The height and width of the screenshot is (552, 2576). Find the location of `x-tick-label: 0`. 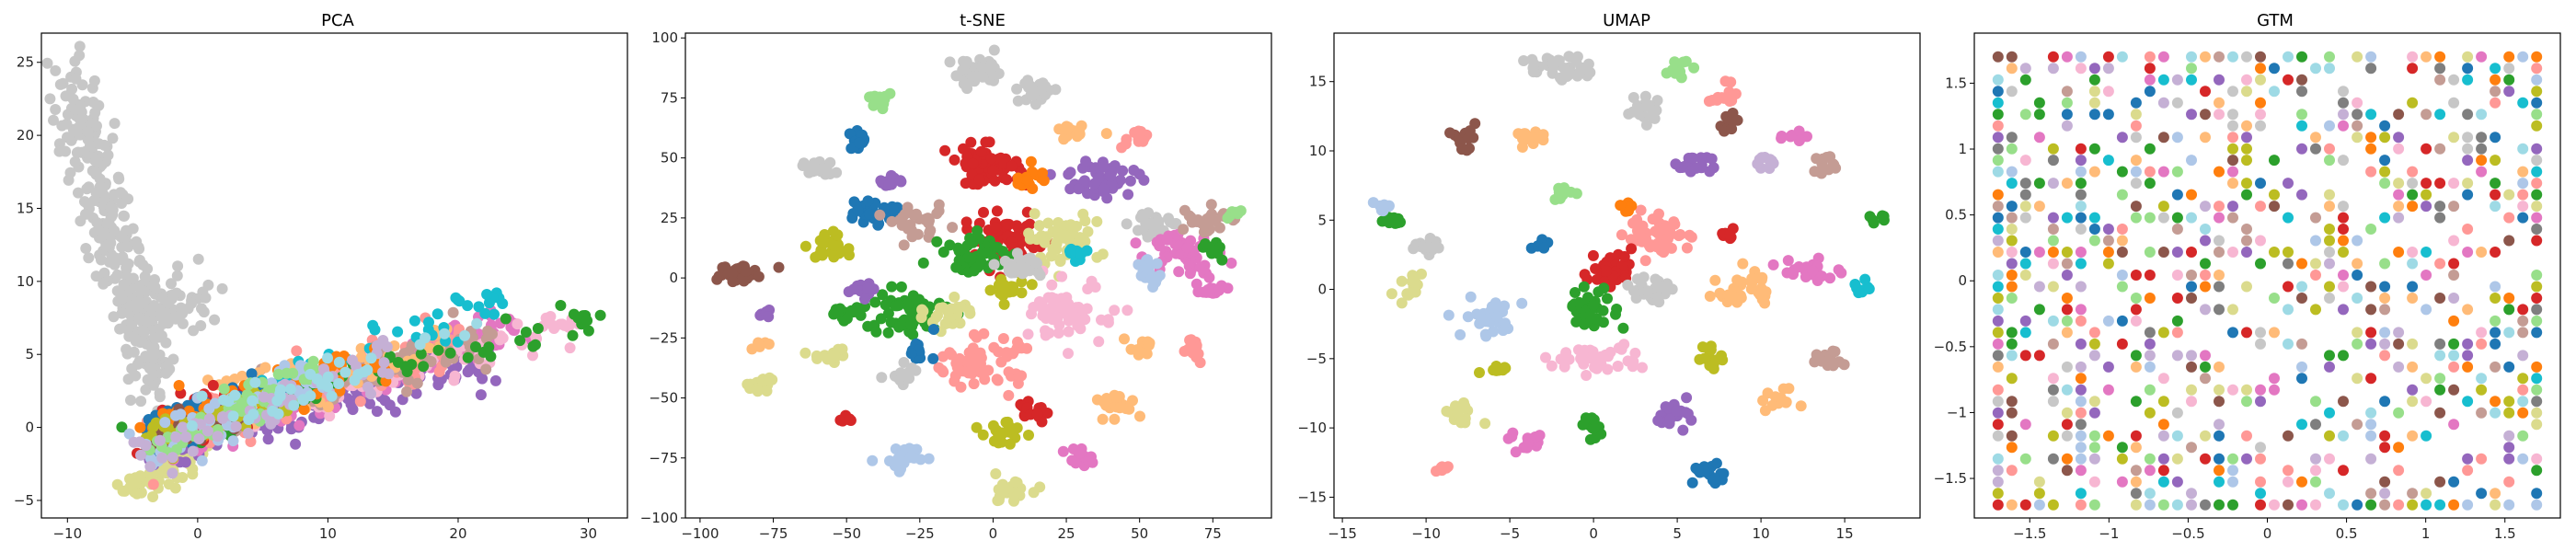

x-tick-label: 0 is located at coordinates (993, 533).